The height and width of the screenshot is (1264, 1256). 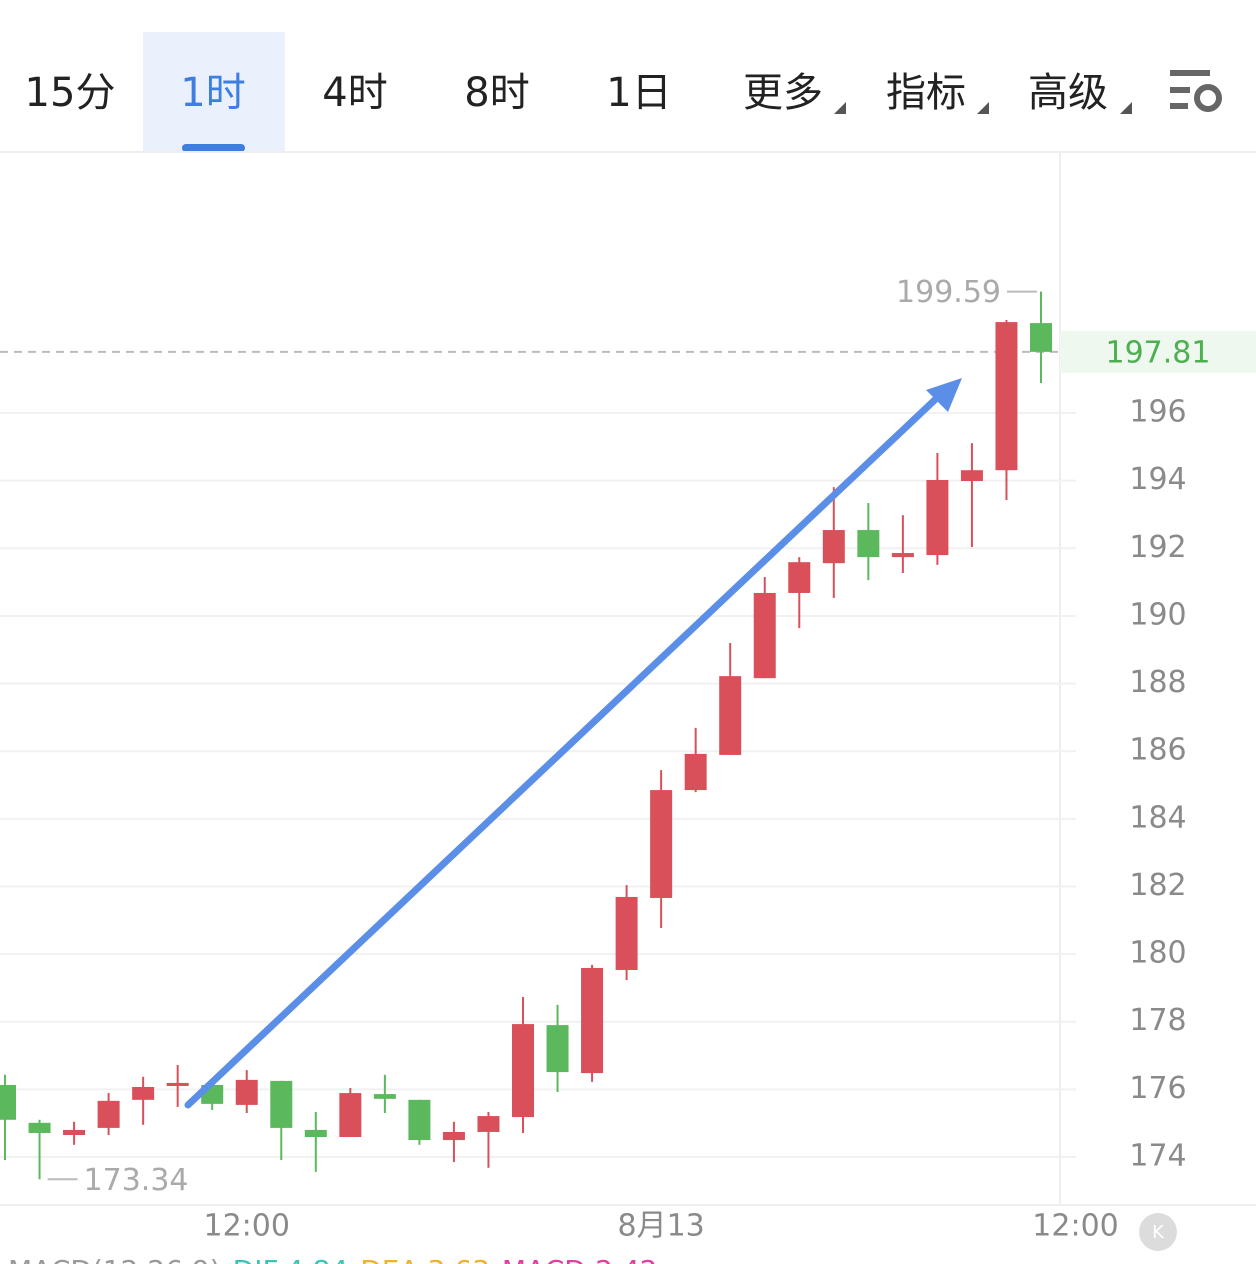 What do you see at coordinates (213, 148) in the screenshot?
I see `selected-tab-indicator` at bounding box center [213, 148].